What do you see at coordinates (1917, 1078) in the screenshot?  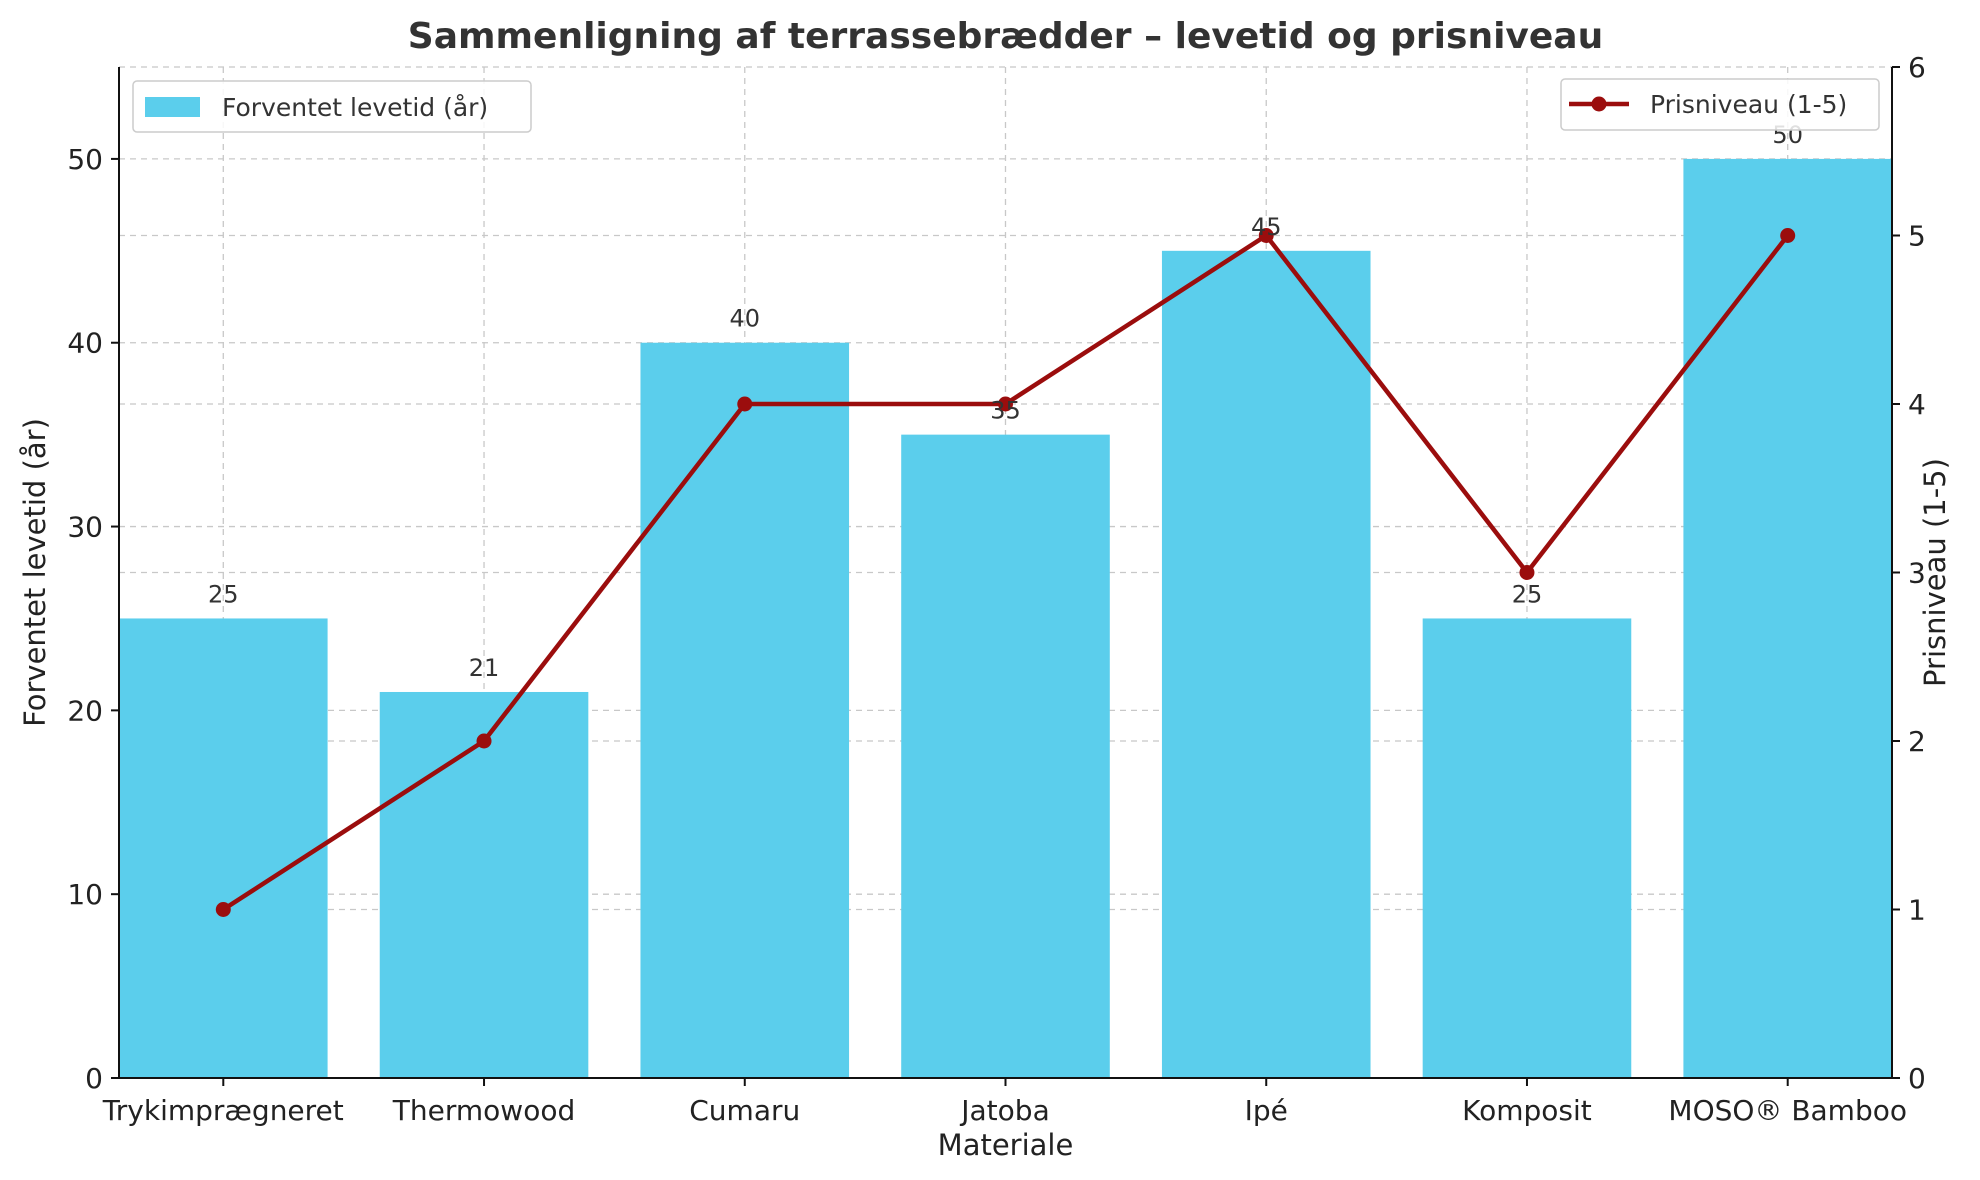 I see `right-y-tick-label: 0` at bounding box center [1917, 1078].